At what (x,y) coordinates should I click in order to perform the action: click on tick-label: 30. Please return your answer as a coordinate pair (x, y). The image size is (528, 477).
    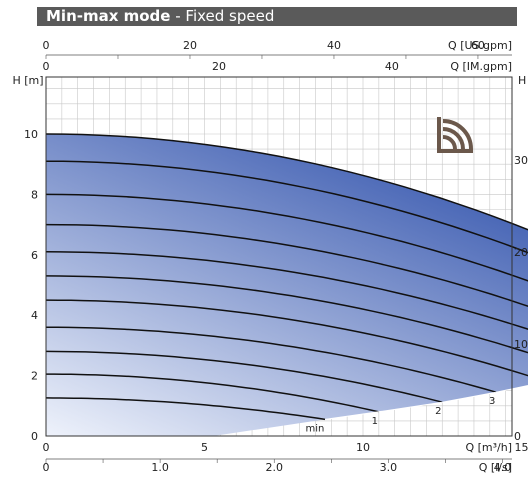
    Looking at the image, I should click on (521, 160).